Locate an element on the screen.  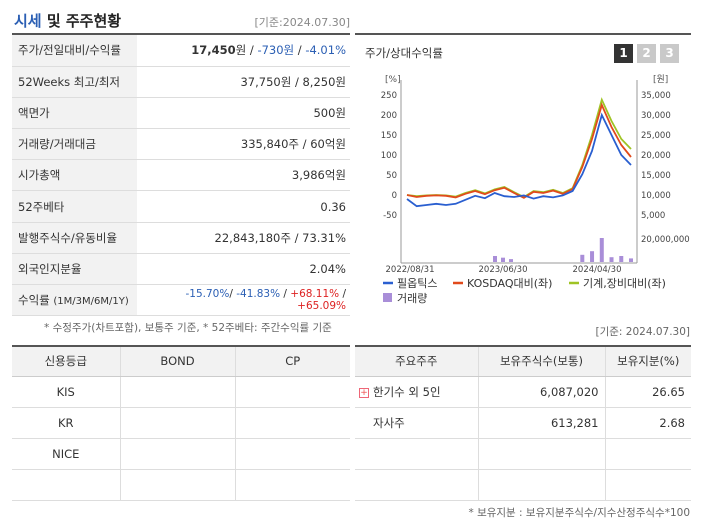
left-tick-label: 200 is located at coordinates (389, 116).